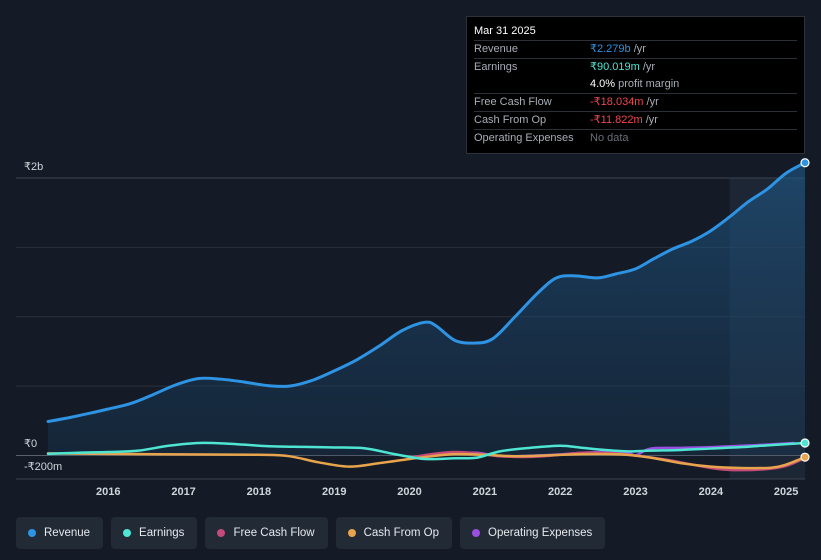 This screenshot has width=821, height=560. I want to click on series-endpoints, so click(805, 310).